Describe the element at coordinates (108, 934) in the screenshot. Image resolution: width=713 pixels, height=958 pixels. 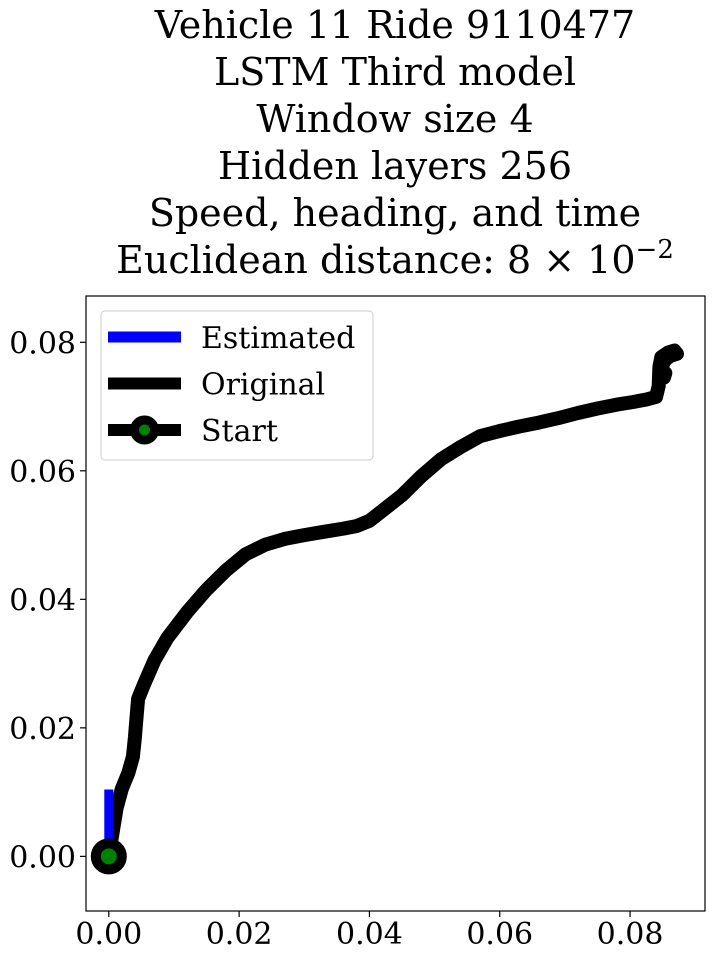
I see `x-tick-label: 0.00` at that location.